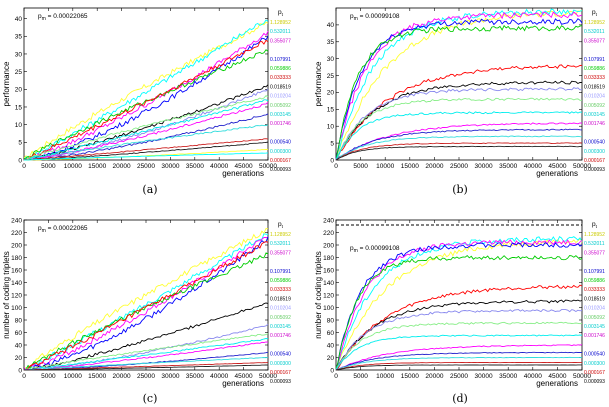 The height and width of the screenshot is (407, 609). What do you see at coordinates (19, 37) in the screenshot?
I see `y-tick-label: 35` at bounding box center [19, 37].